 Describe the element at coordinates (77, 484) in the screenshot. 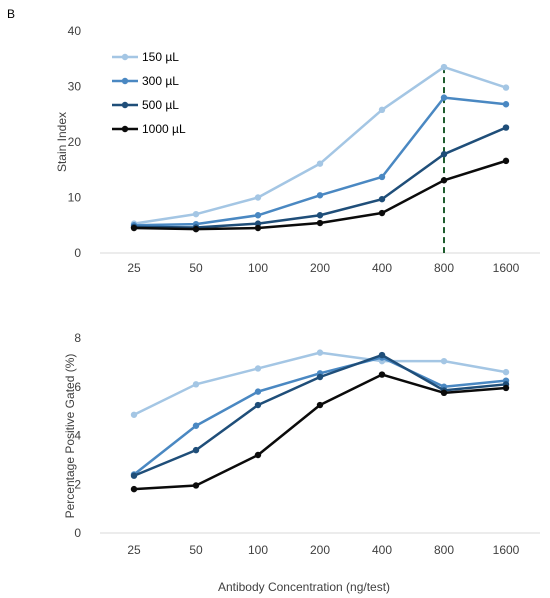

I see `y-tick-label: 2` at that location.